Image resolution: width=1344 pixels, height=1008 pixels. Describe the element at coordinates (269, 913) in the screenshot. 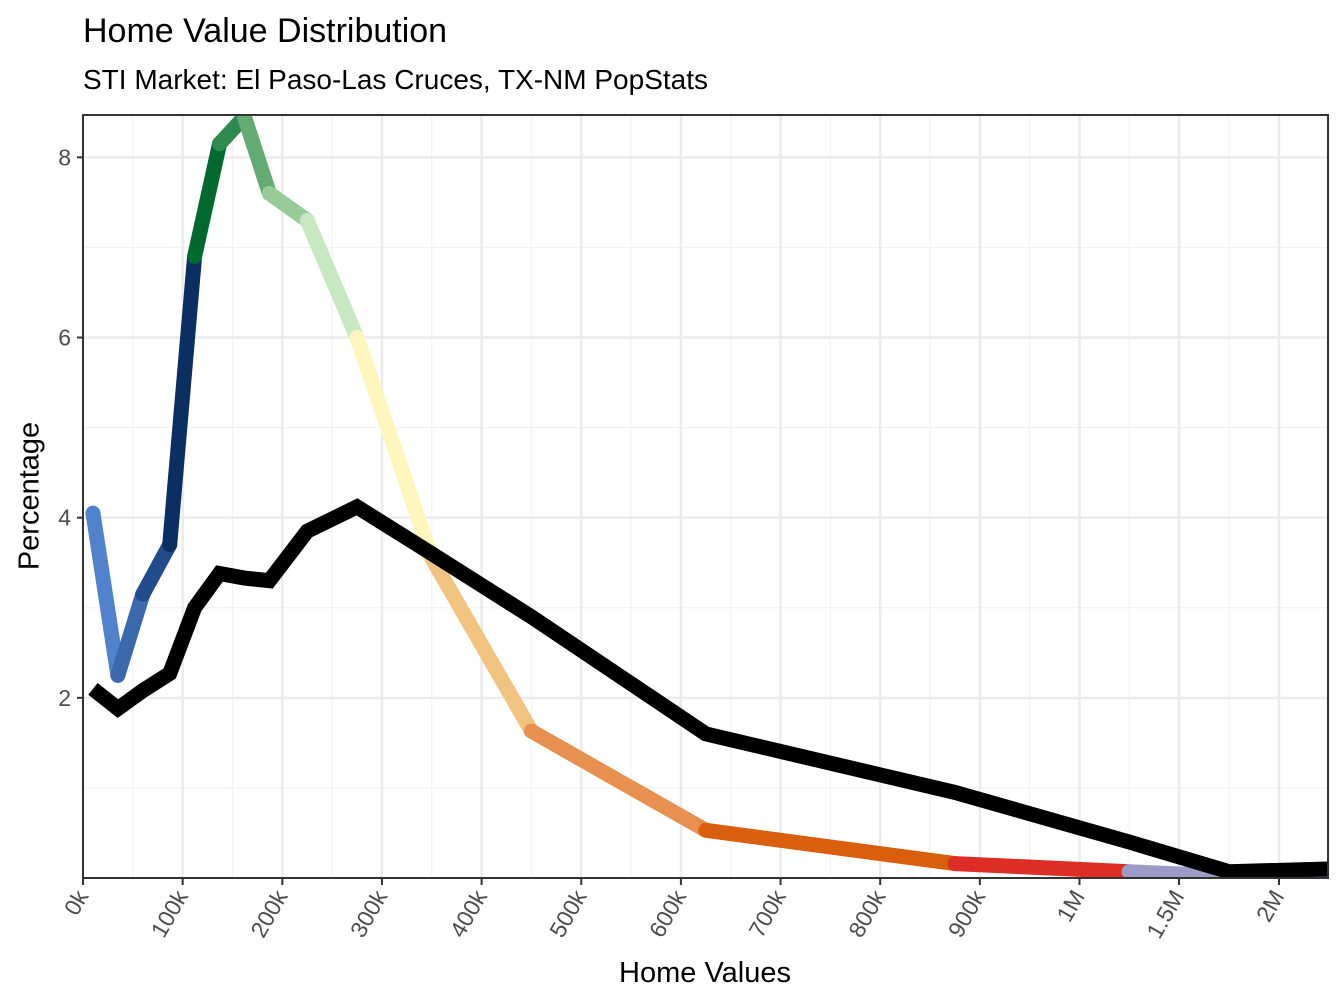

I see `x-tick-label: 200k` at that location.